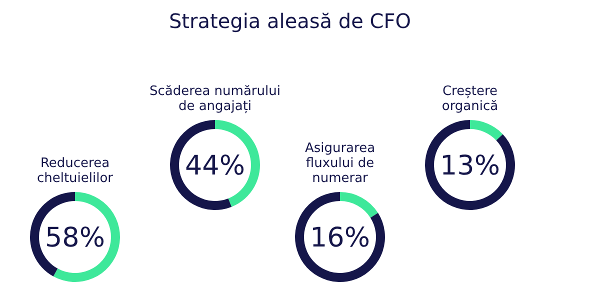 The width and height of the screenshot is (600, 300). What do you see at coordinates (215, 99) in the screenshot?
I see `chart-title: Scăderea numărului de angajați` at bounding box center [215, 99].